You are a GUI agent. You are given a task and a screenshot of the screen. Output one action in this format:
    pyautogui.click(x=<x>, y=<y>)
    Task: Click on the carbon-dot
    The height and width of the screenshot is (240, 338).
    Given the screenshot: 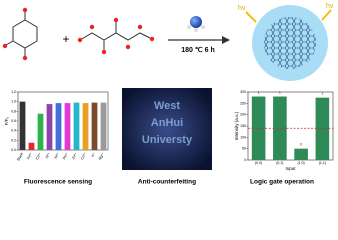 What is the action you would take?
    pyautogui.click(x=288, y=43)
    